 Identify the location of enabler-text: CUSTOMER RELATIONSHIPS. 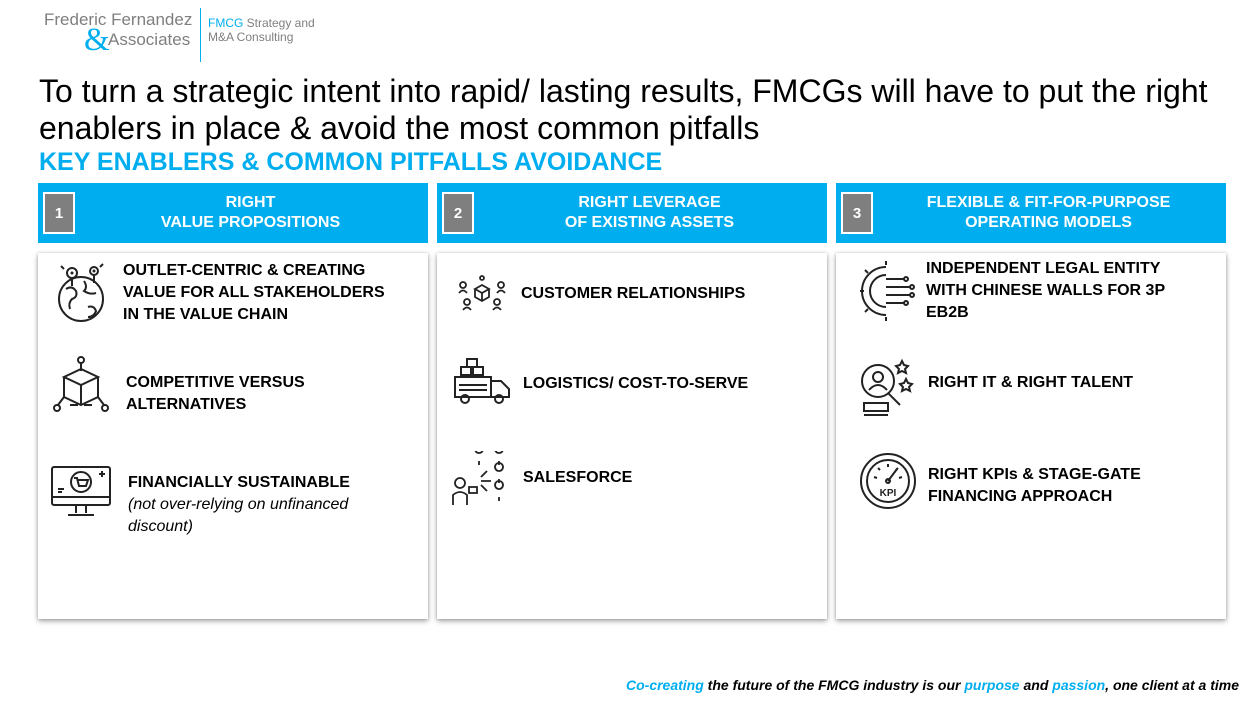
(633, 294).